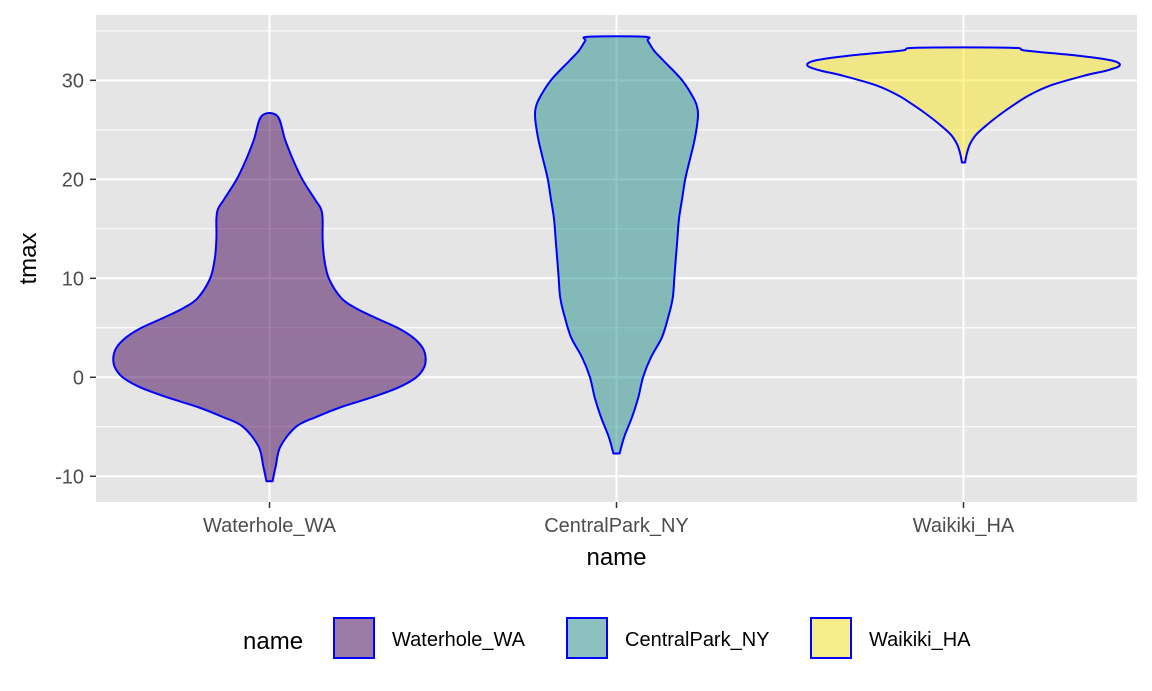 The image size is (1152, 691). Describe the element at coordinates (69, 477) in the screenshot. I see `y-tick-label: -10` at that location.